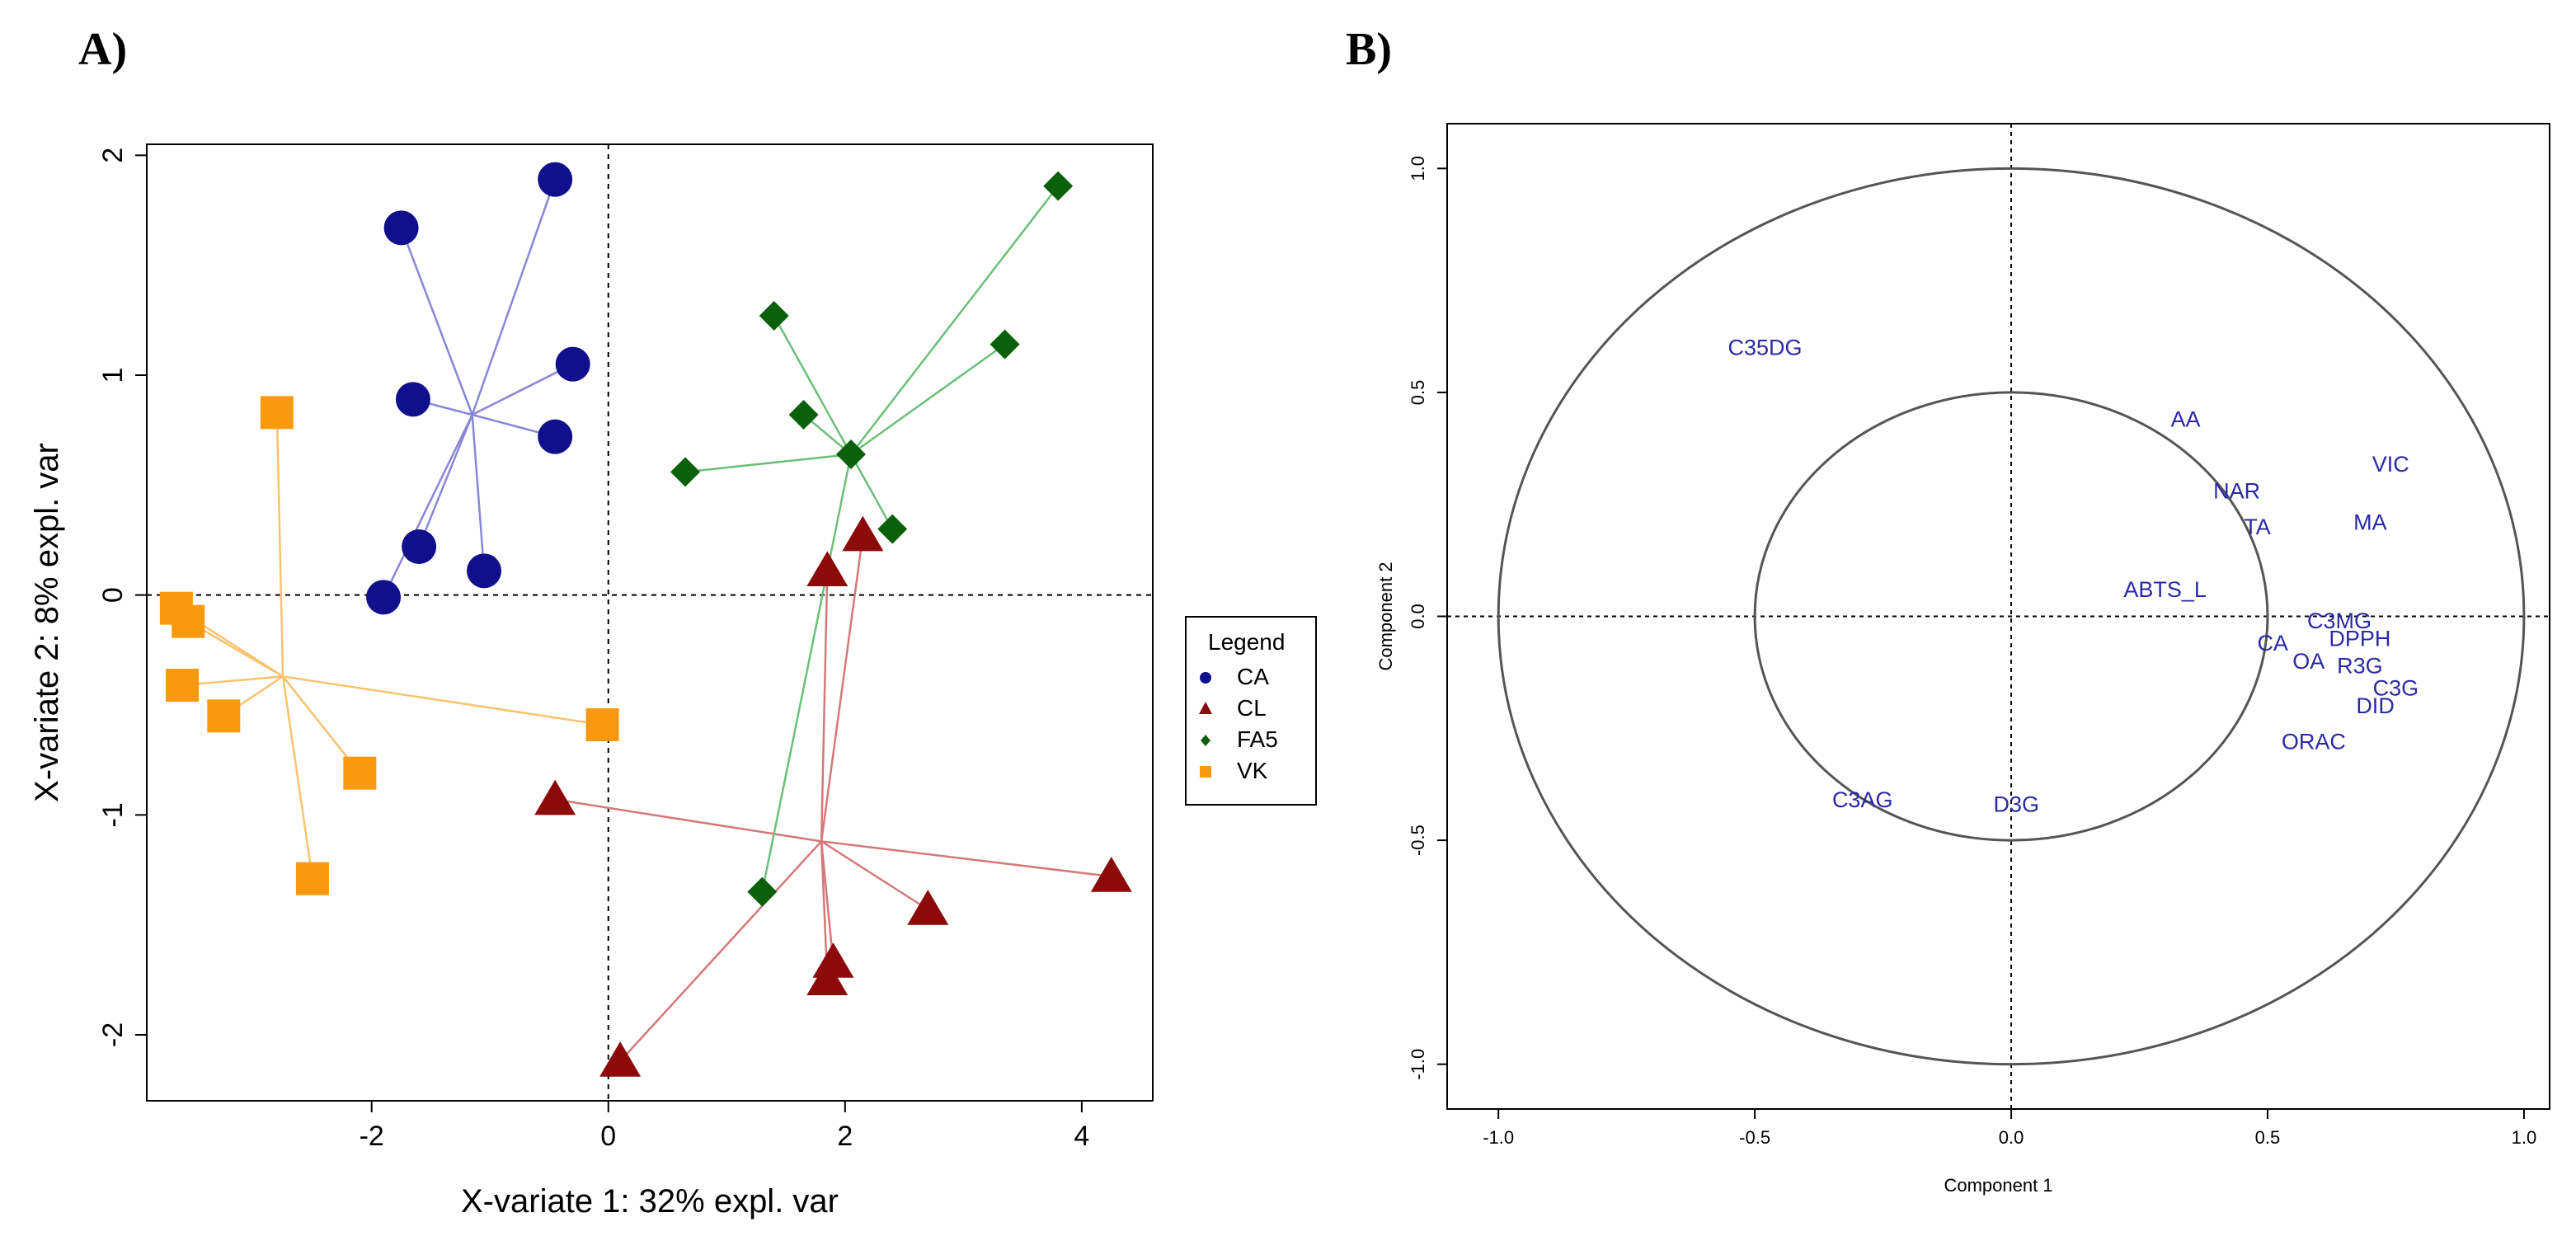 The width and height of the screenshot is (2576, 1236). Describe the element at coordinates (2257, 527) in the screenshot. I see `variable-label-ta: TA` at that location.